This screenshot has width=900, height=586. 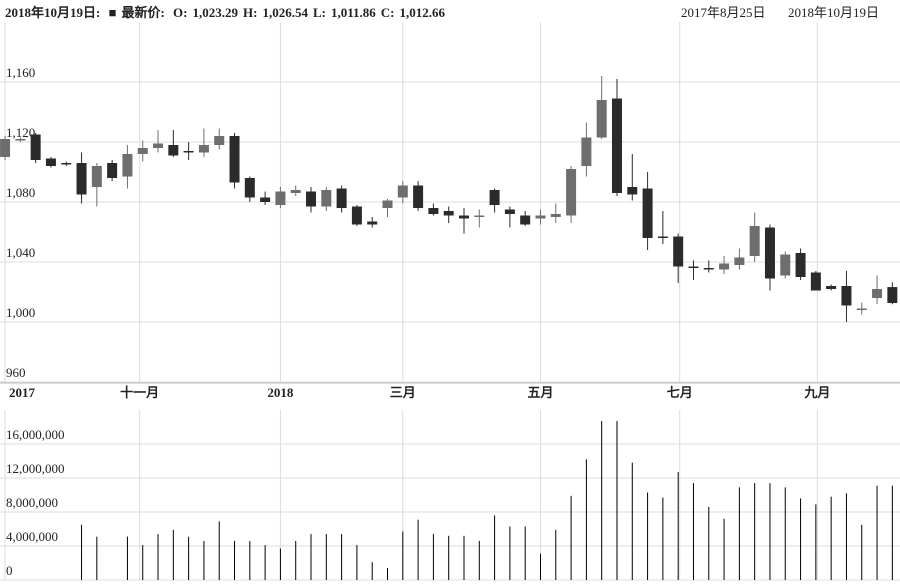 What do you see at coordinates (215, 12) in the screenshot?
I see `ohlc-value: 1,023.29` at bounding box center [215, 12].